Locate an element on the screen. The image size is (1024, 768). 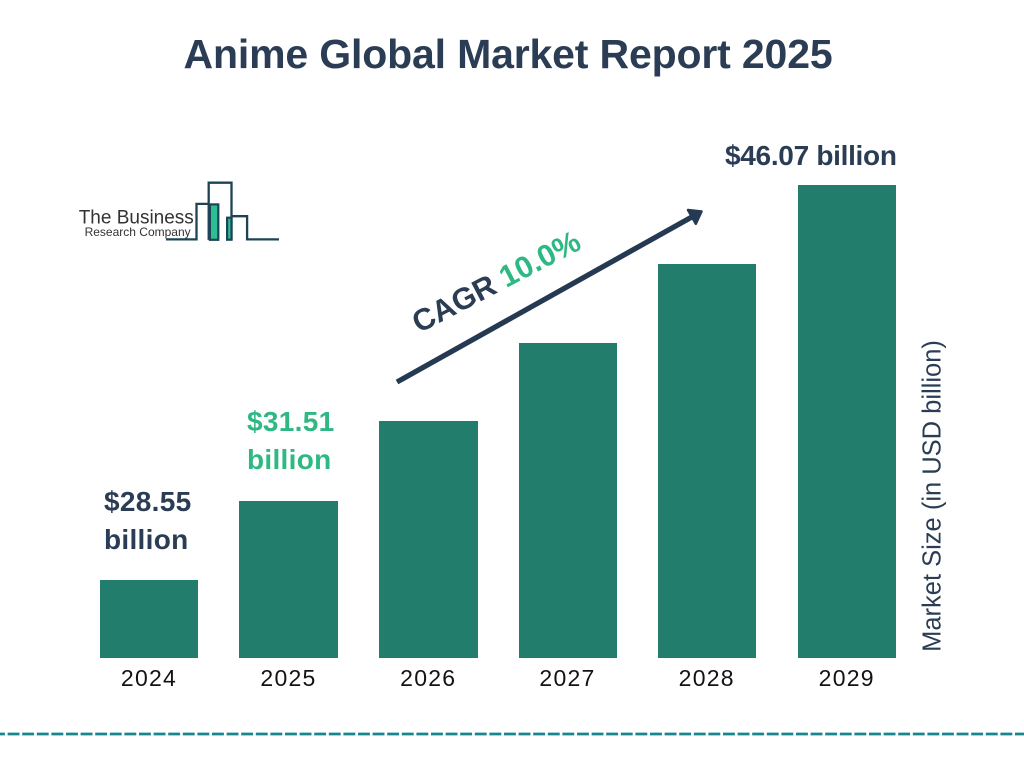
svg-text: Research Company is located at coordinates (138, 232).